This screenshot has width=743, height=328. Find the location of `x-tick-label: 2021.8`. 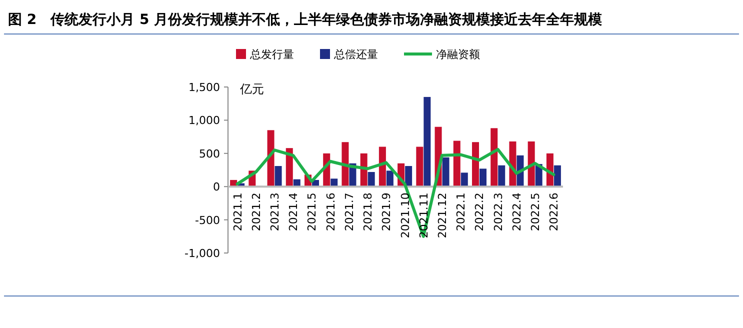

x-tick-label: 2021.8 is located at coordinates (368, 212).